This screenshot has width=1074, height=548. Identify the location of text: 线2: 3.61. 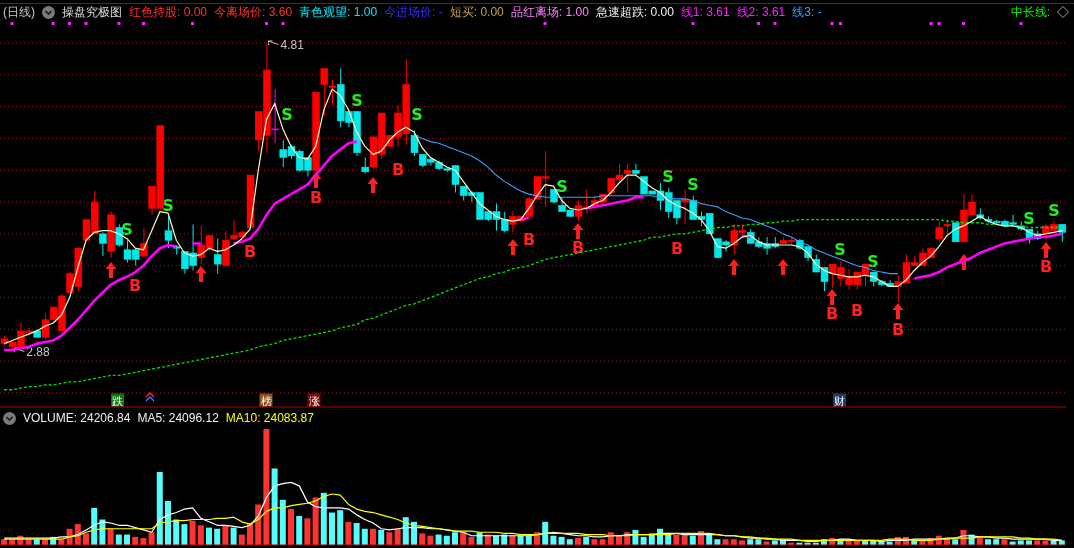
(761, 12).